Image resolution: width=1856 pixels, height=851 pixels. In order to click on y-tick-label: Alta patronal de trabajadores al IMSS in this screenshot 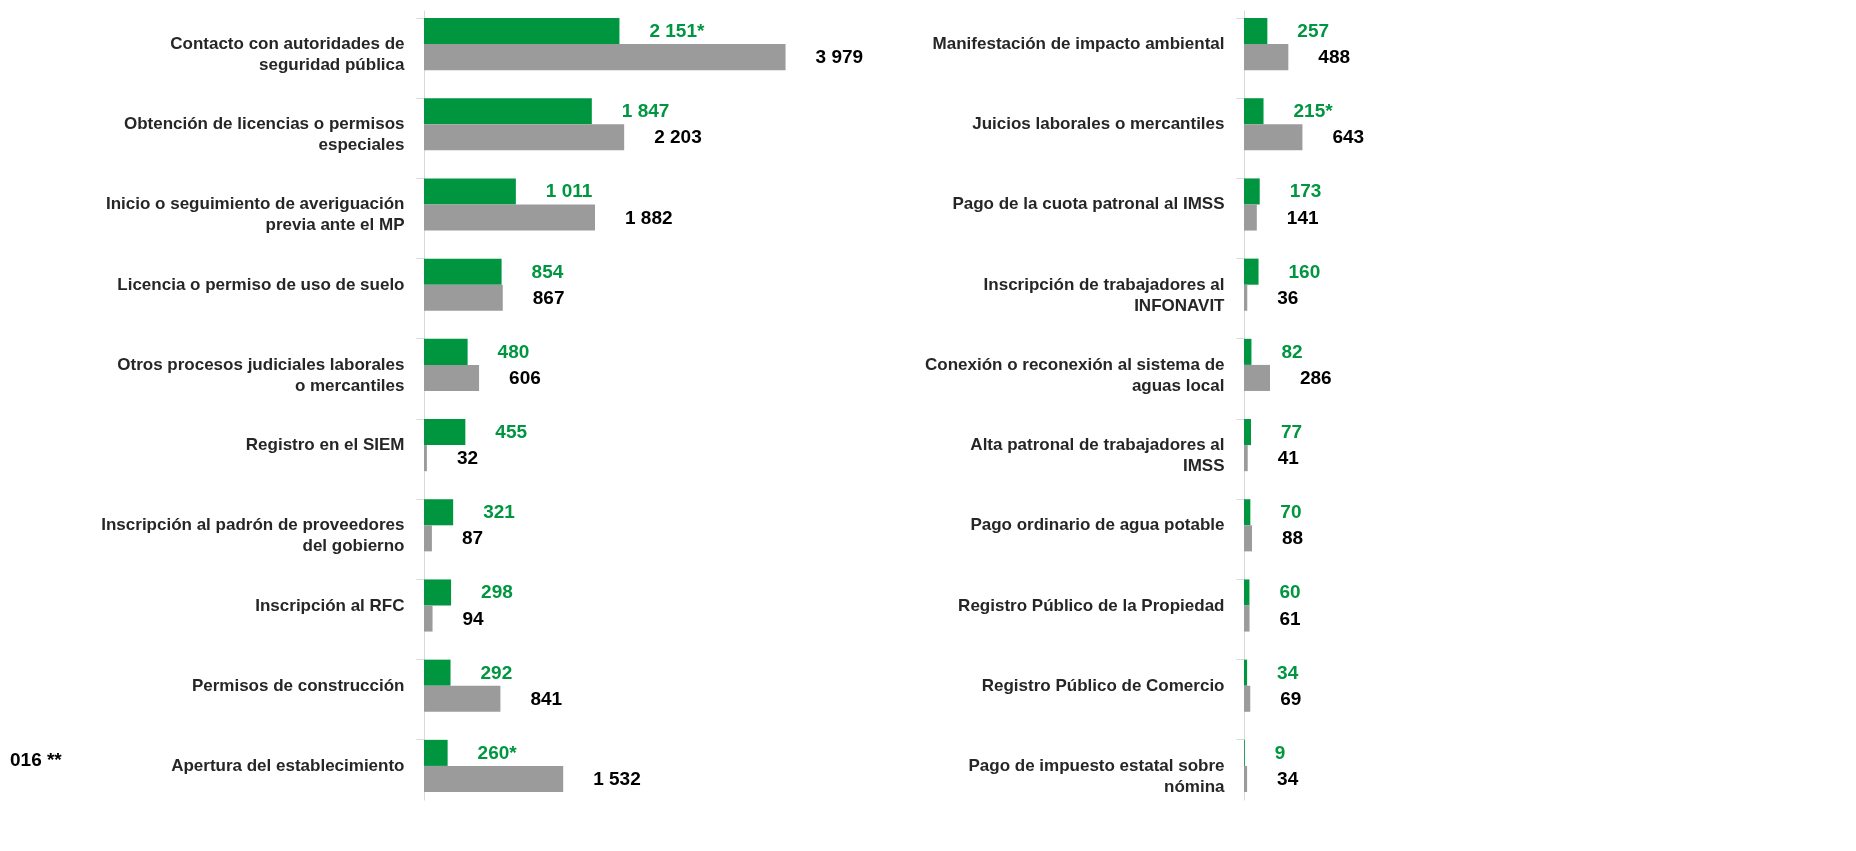, I will do `click(1097, 455)`.